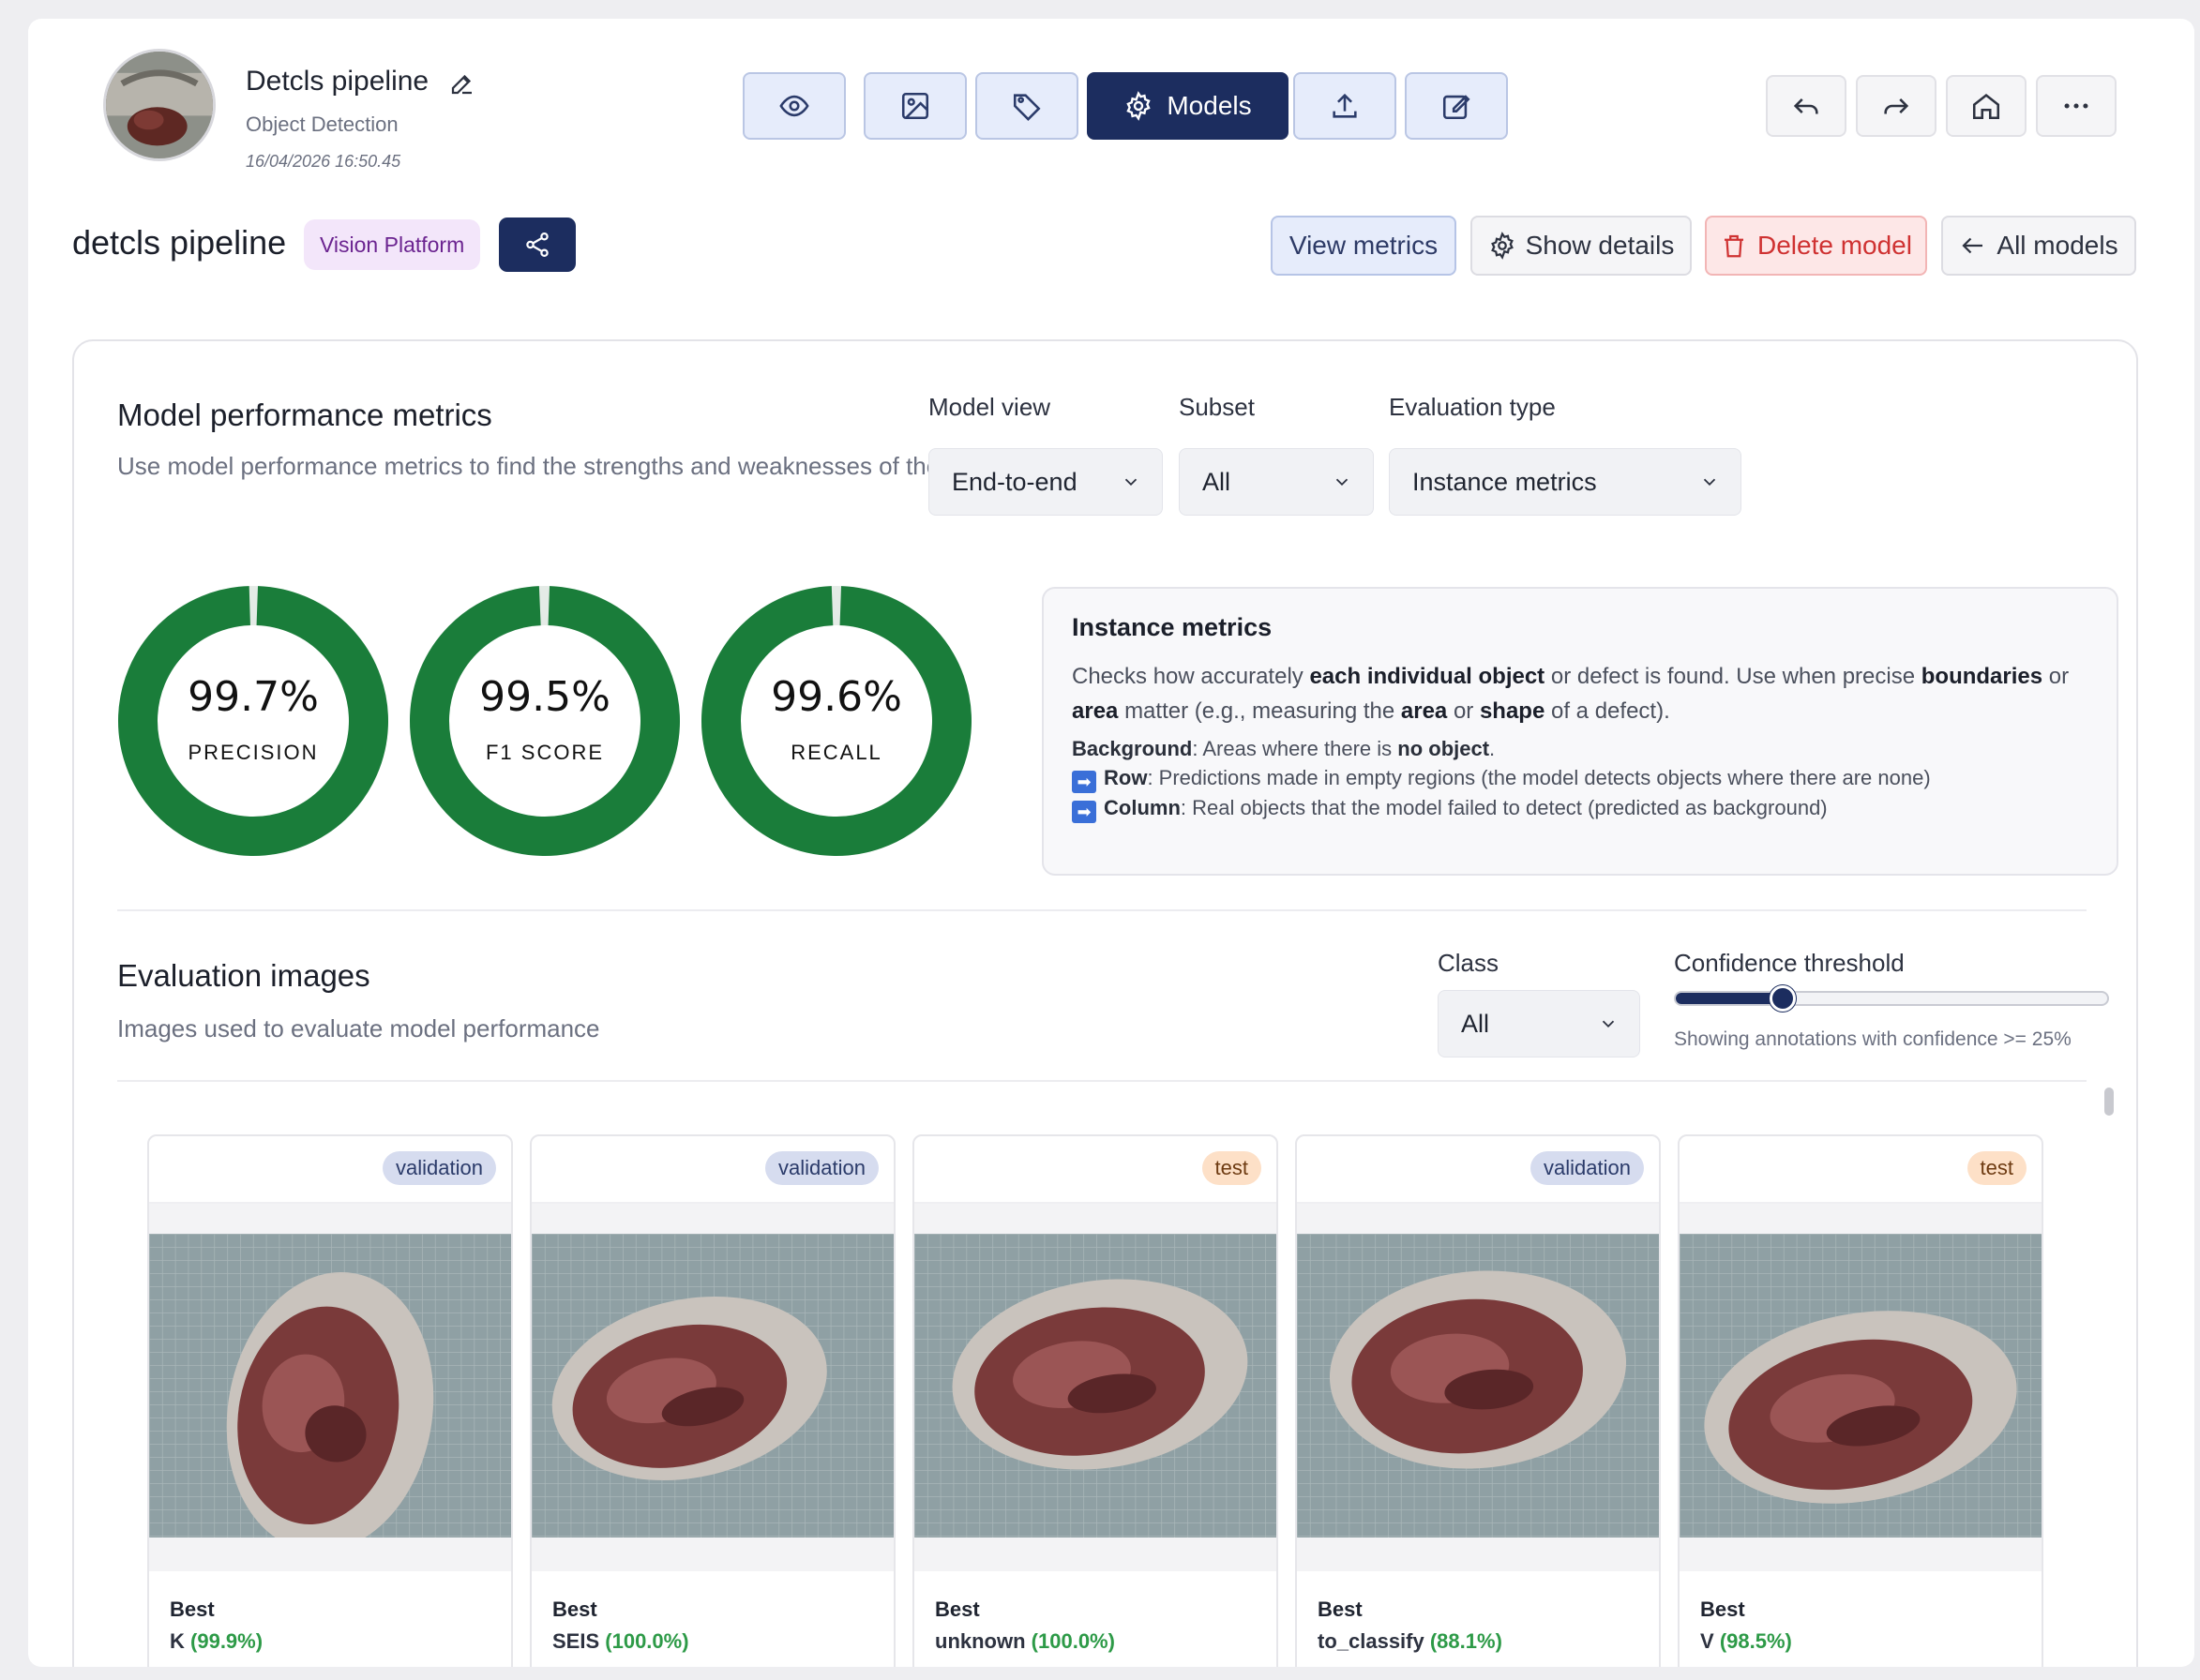 Image resolution: width=2200 pixels, height=1680 pixels. I want to click on metric-label: RECALL, so click(836, 752).